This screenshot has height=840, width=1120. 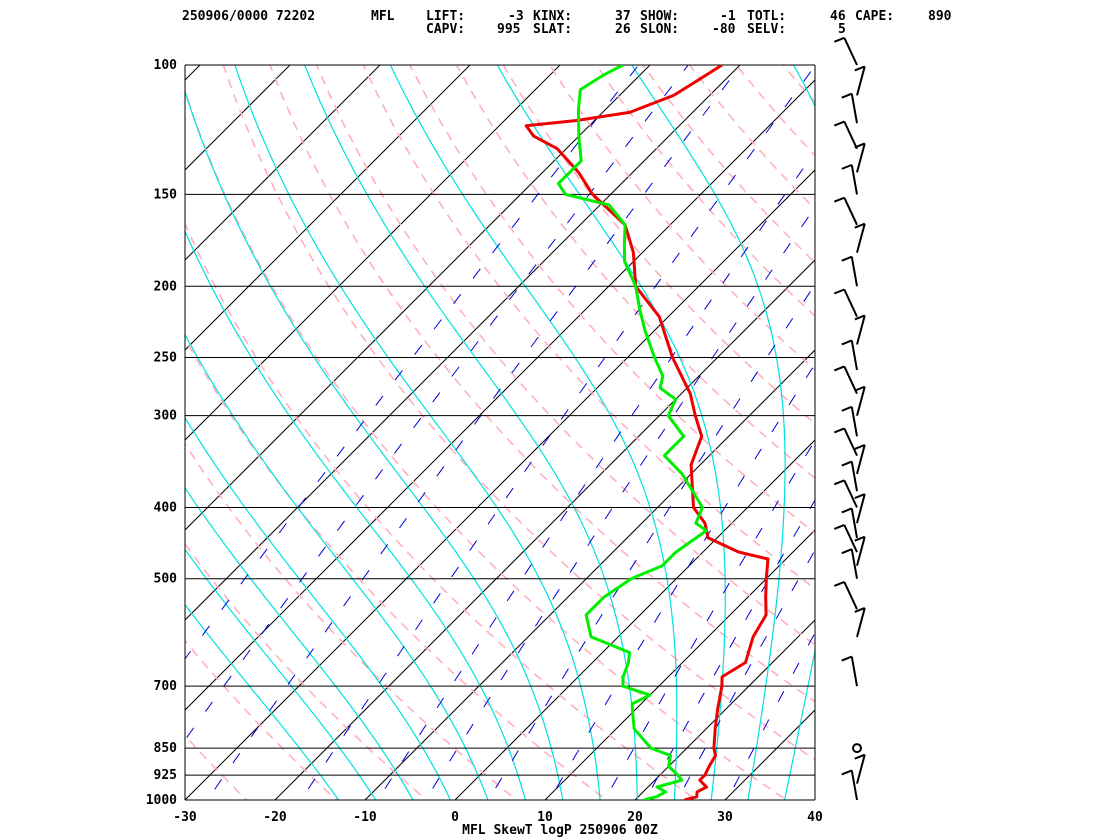 I want to click on header-selv-label: SELV:, so click(x=767, y=29).